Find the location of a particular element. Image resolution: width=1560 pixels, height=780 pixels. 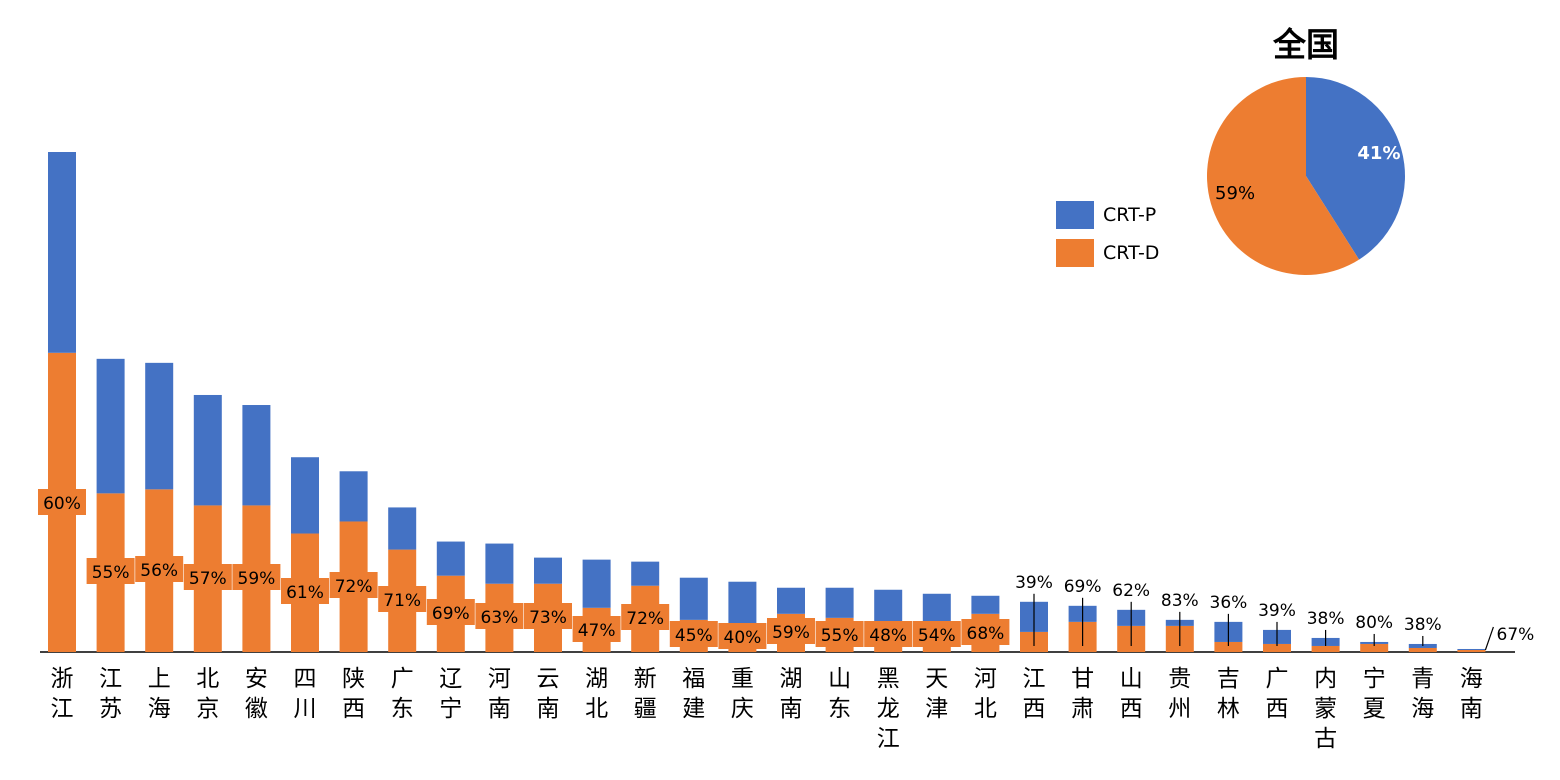

leader-line is located at coordinates (1489, 638).